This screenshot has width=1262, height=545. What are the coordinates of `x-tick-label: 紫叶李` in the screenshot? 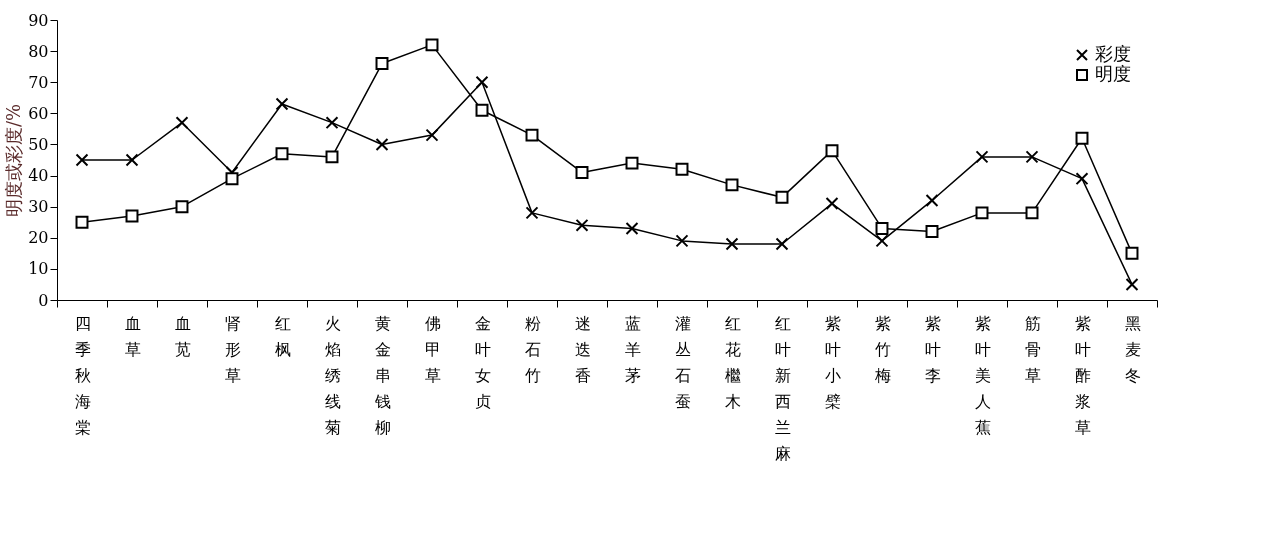 It's located at (932, 349).